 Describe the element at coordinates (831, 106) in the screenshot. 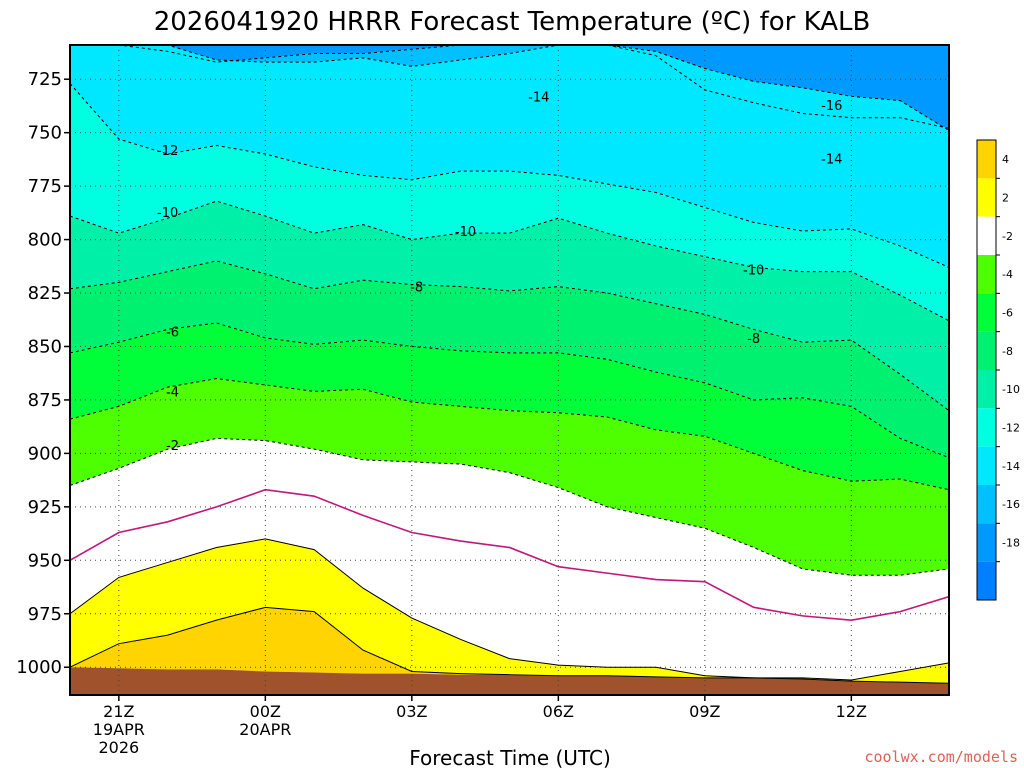

I see `contour-label: -16` at that location.